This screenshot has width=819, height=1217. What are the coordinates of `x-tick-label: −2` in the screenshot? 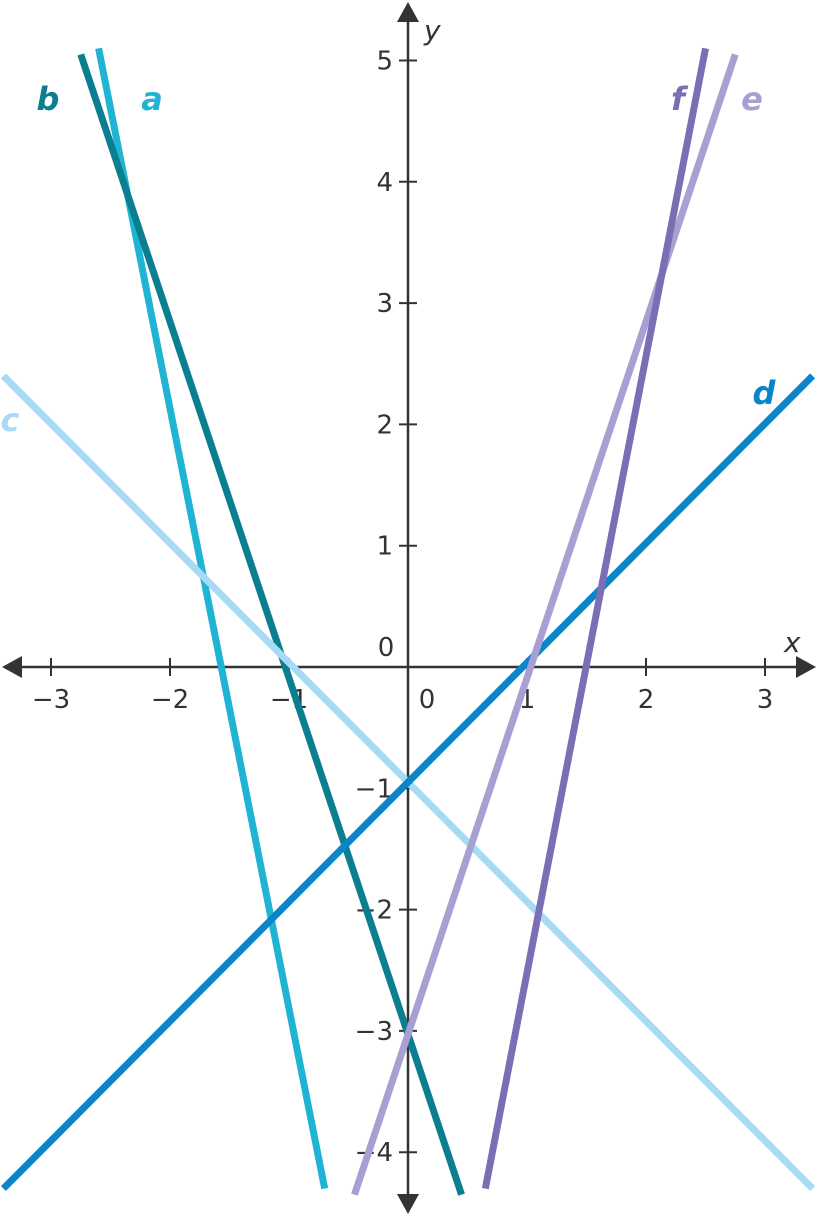 It's located at (170, 700).